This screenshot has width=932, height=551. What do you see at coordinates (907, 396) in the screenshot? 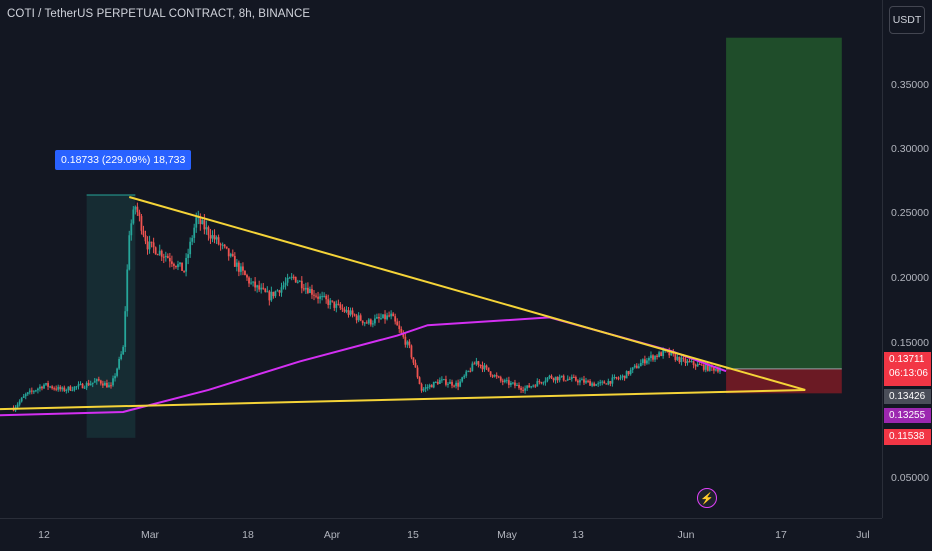
I see `price-level-badge: 0.13426` at bounding box center [907, 396].